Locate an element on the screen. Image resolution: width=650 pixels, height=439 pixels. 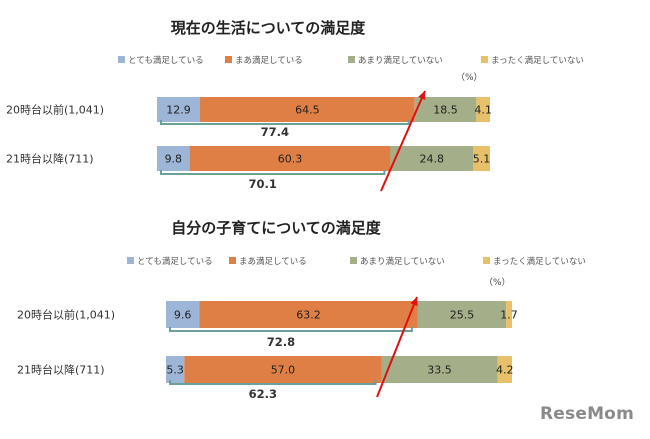
data-label: 4.2 is located at coordinates (505, 370).